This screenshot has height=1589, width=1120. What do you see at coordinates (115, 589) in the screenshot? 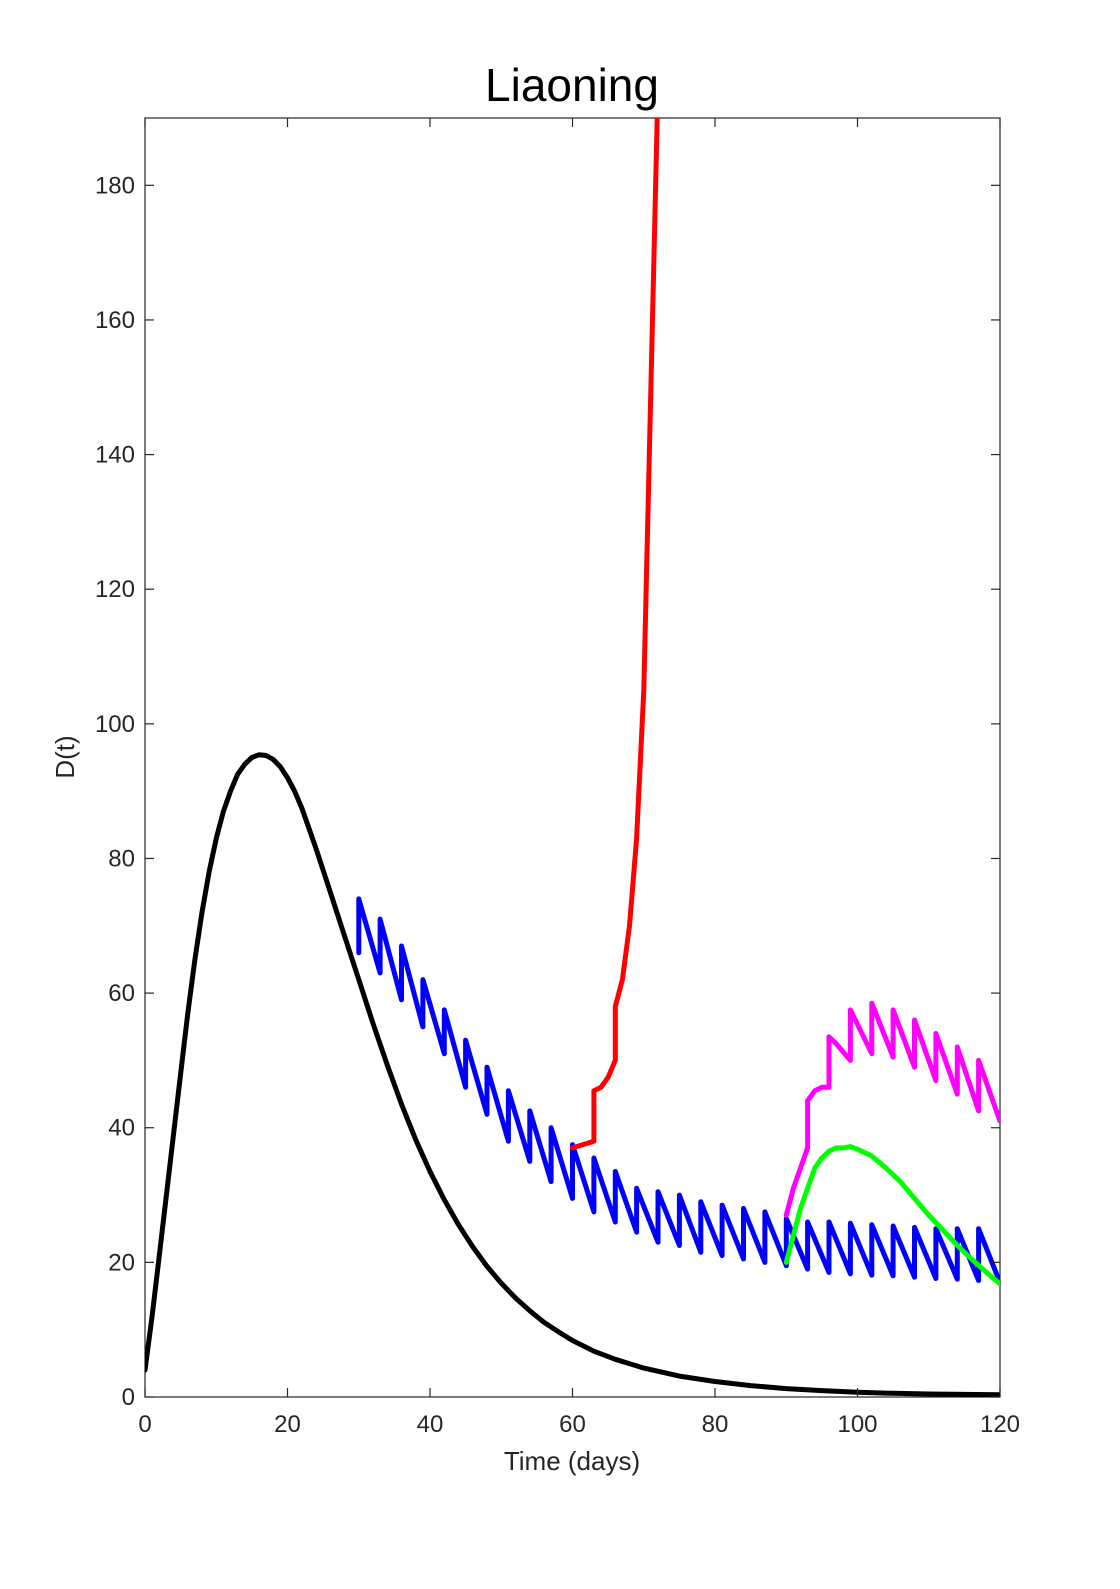
I see `y-tick-label: 120` at bounding box center [115, 589].